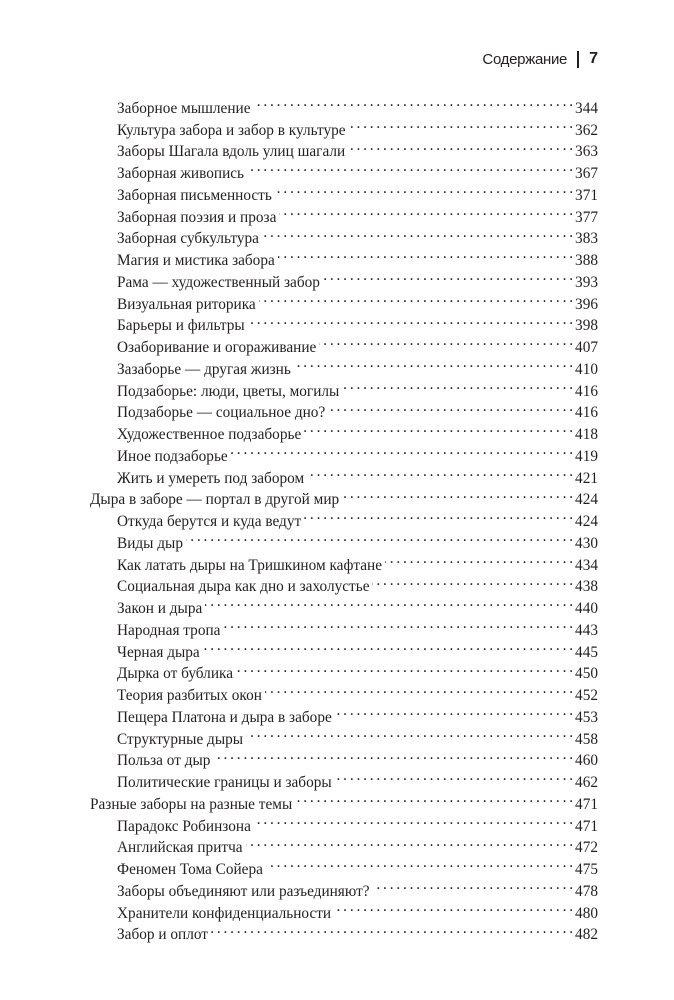  What do you see at coordinates (164, 761) in the screenshot?
I see `toc-entry-title: Польза от дыр` at bounding box center [164, 761].